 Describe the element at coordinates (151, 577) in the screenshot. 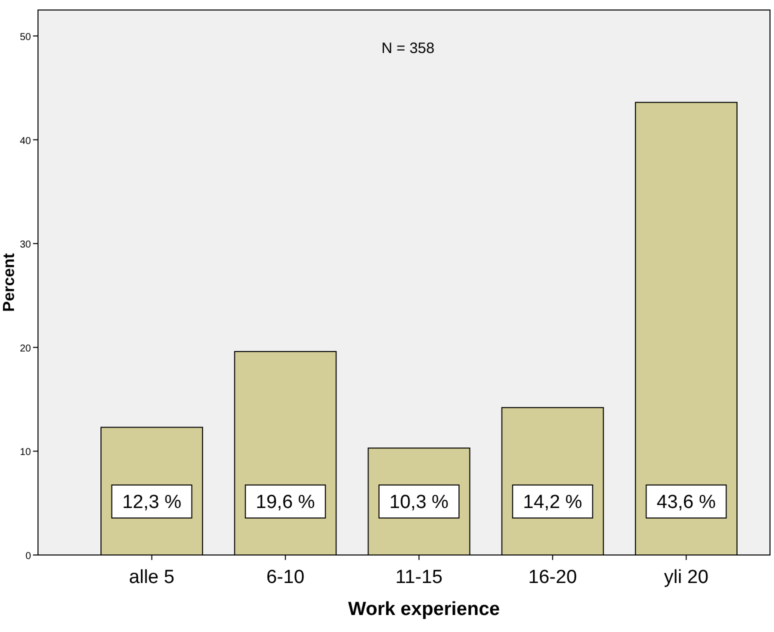

I see `x-tick-label: alle 5` at that location.